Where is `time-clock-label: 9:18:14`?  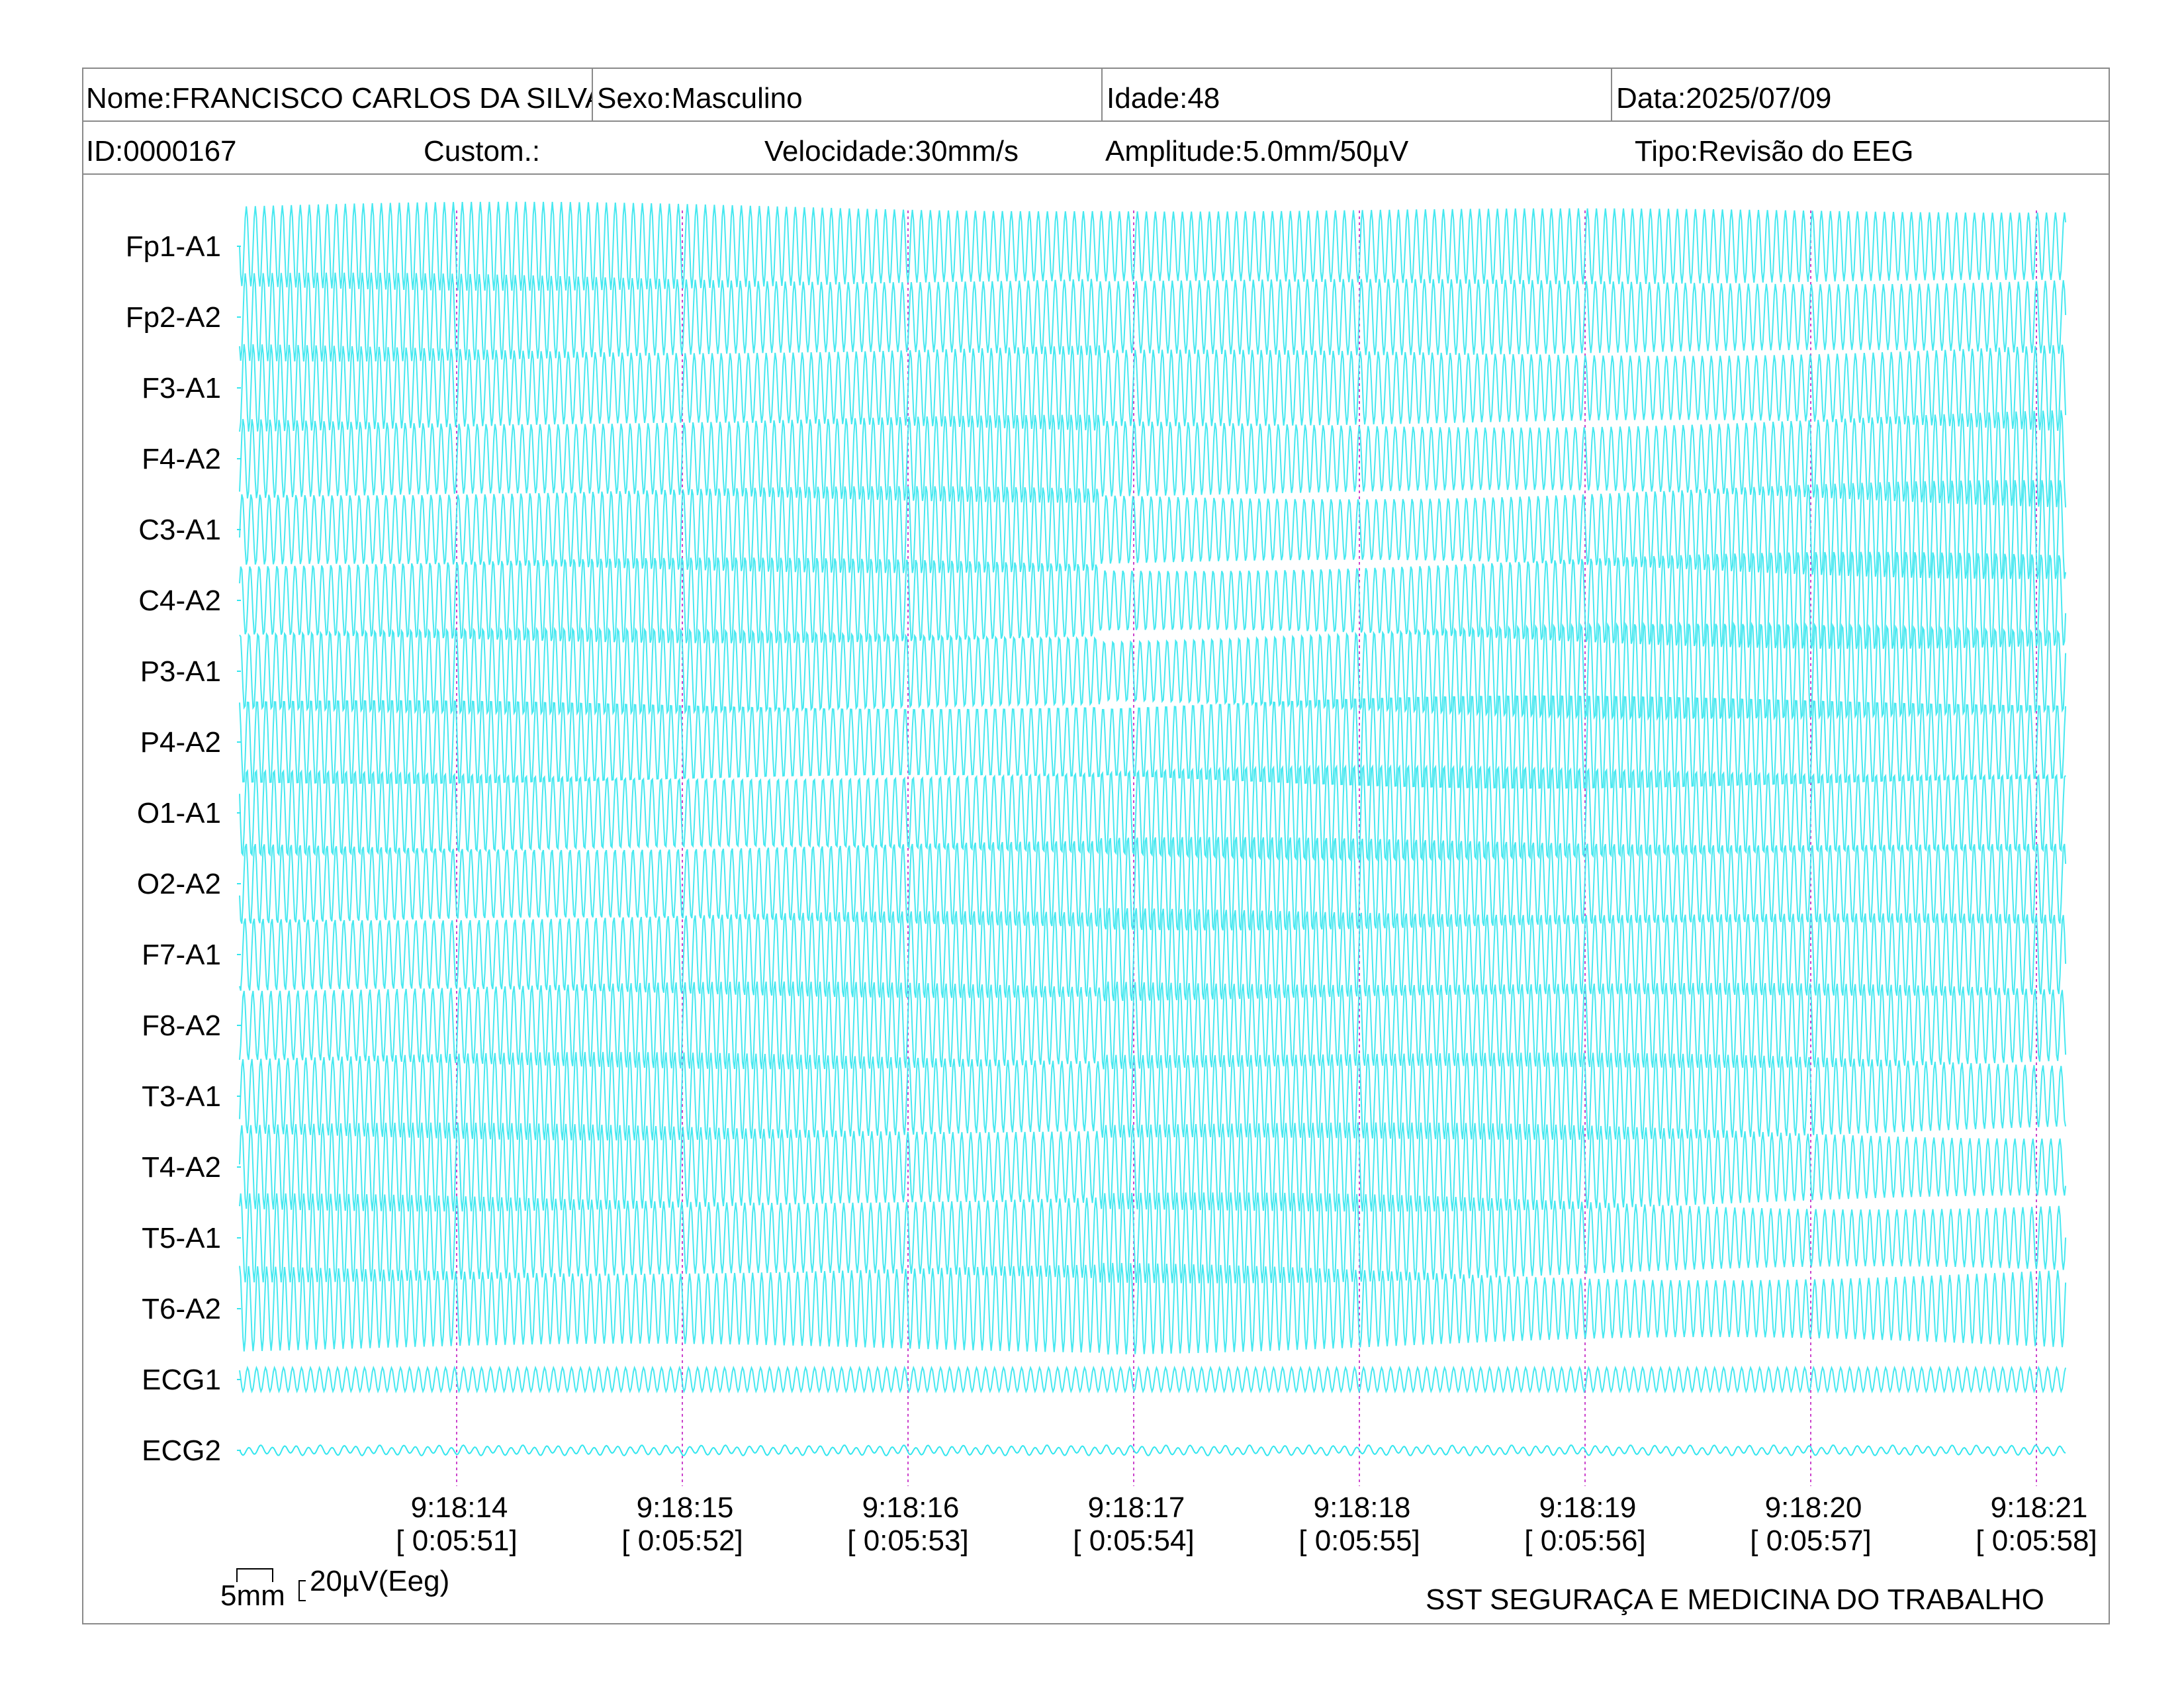 time-clock-label: 9:18:14 is located at coordinates (459, 1507).